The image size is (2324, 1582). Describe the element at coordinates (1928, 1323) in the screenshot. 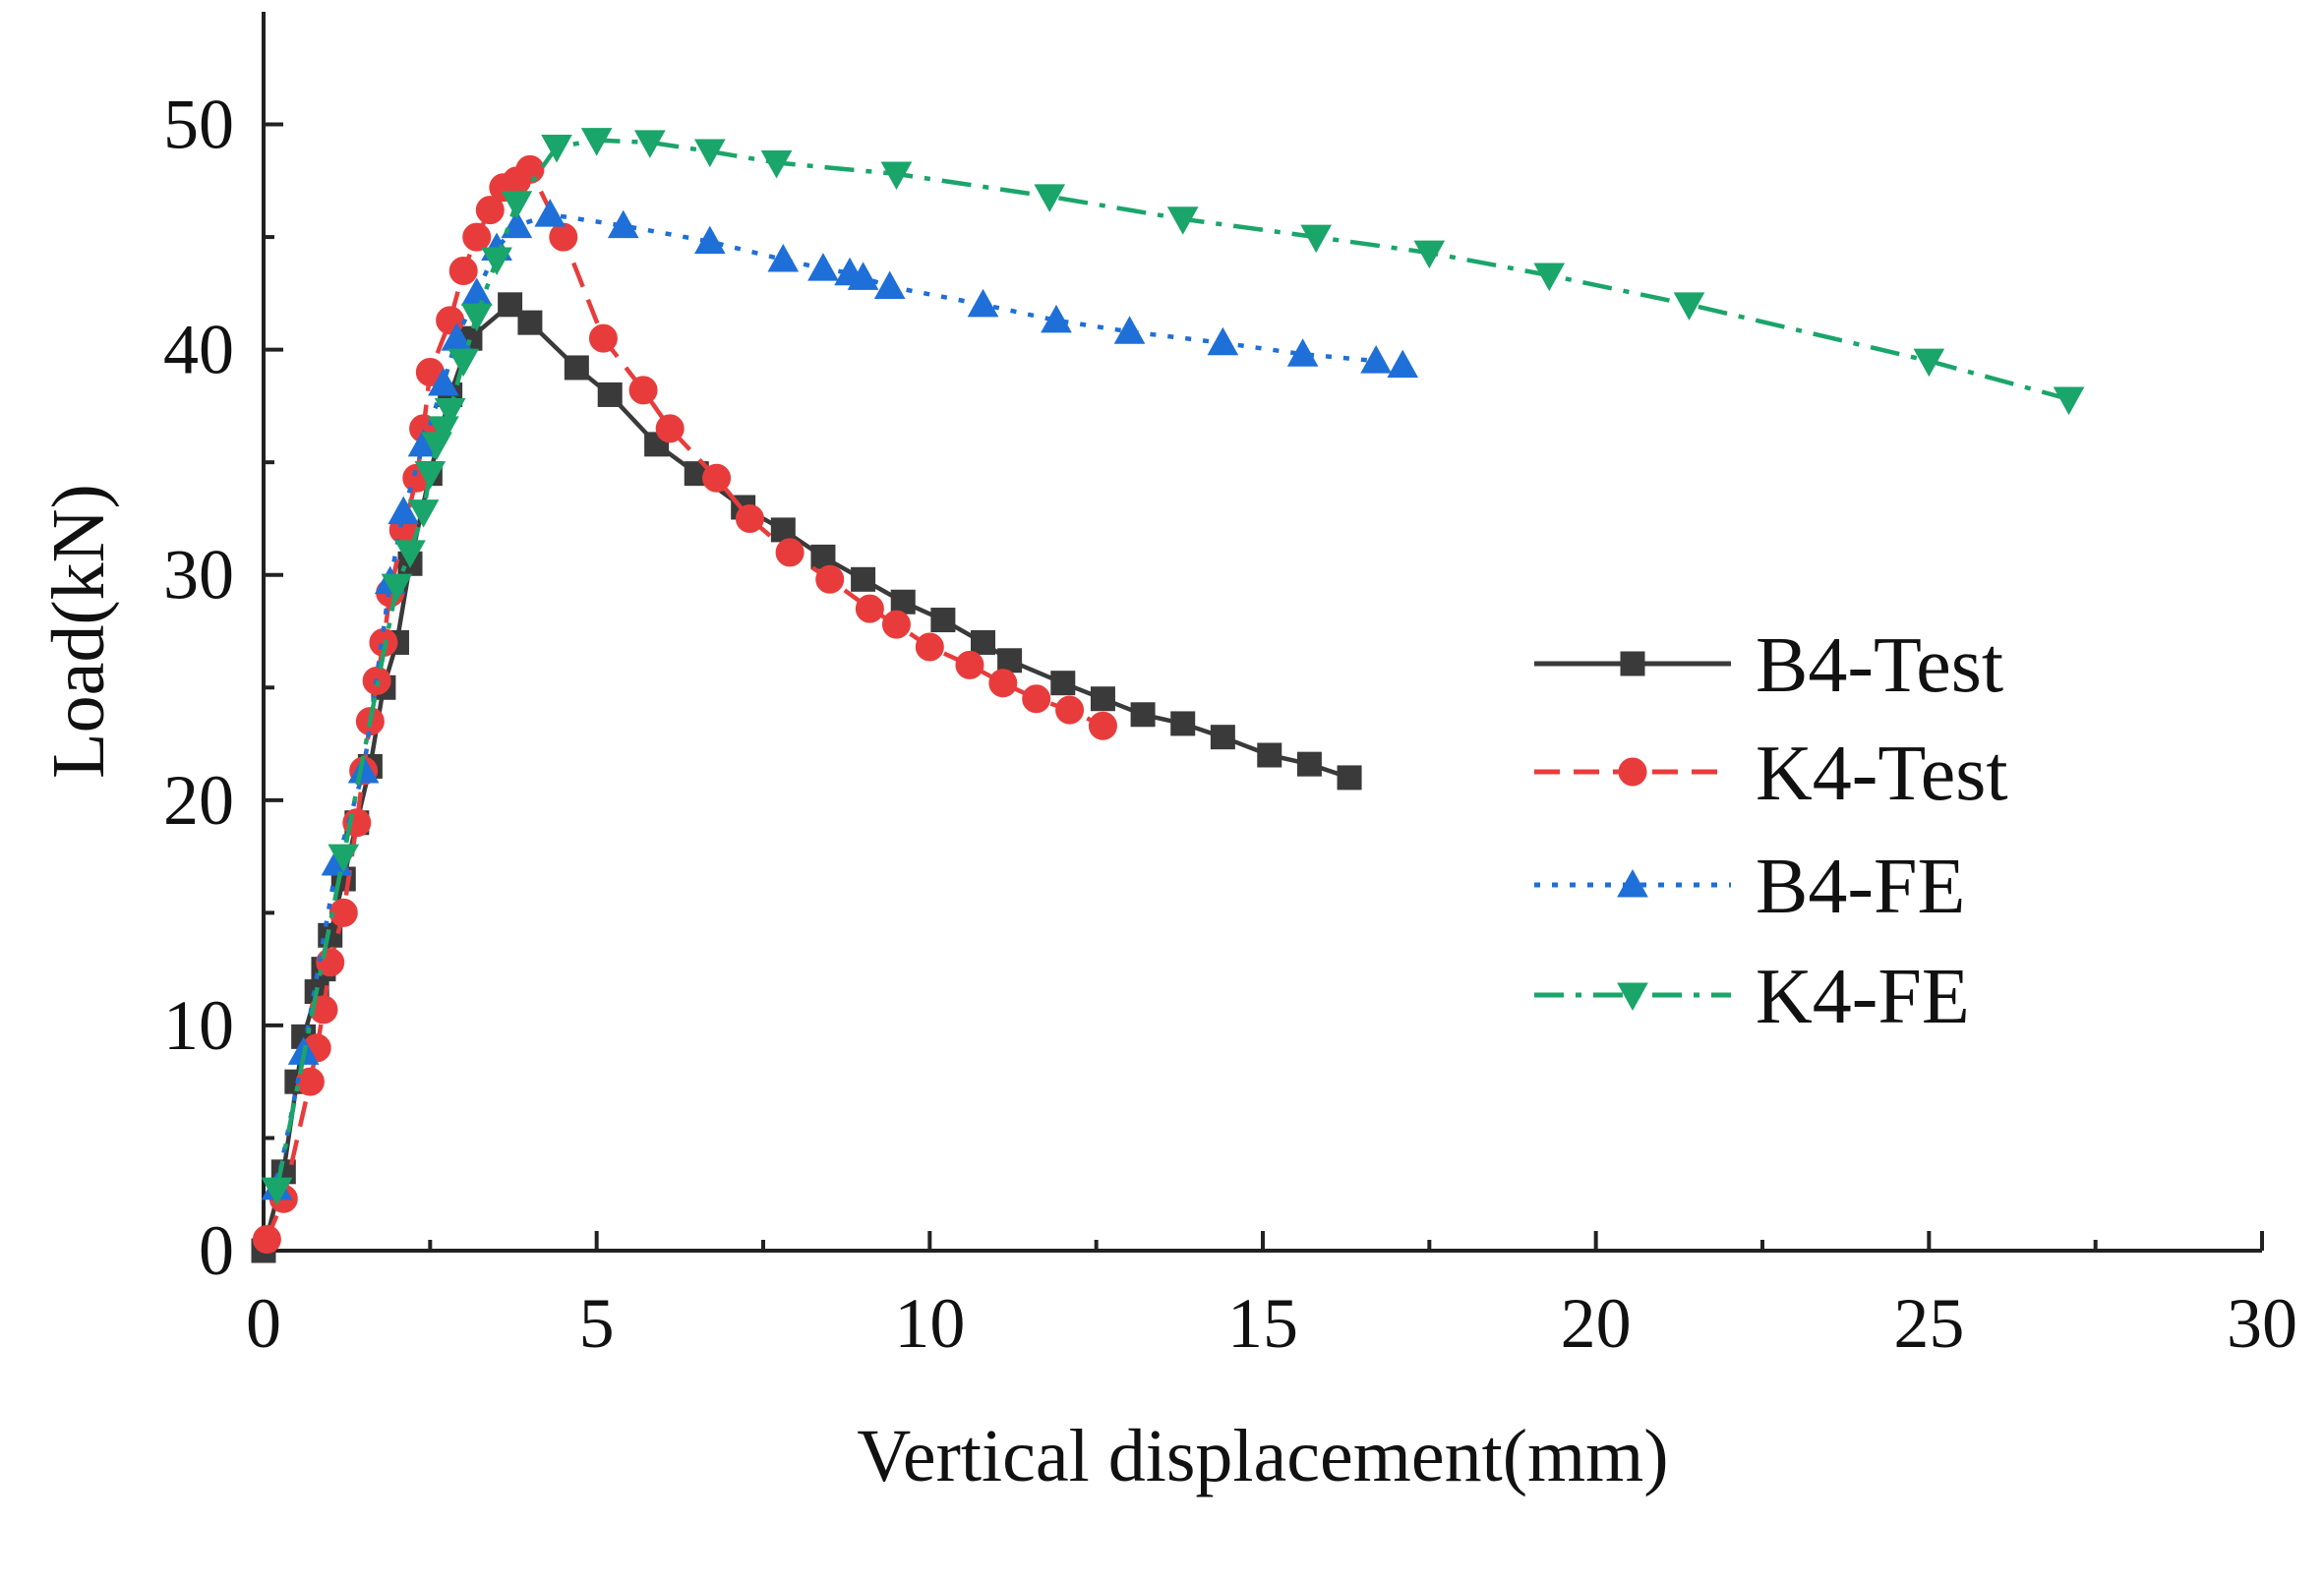

I see `x-tick-label: 25` at that location.